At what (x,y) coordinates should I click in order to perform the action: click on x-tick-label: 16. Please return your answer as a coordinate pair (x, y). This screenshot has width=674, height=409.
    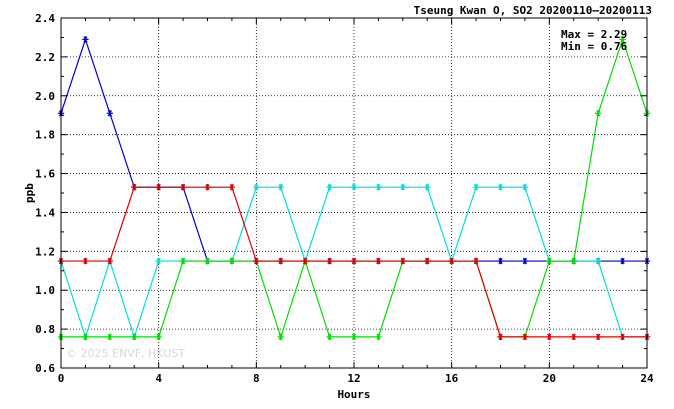
    Looking at the image, I should click on (452, 378).